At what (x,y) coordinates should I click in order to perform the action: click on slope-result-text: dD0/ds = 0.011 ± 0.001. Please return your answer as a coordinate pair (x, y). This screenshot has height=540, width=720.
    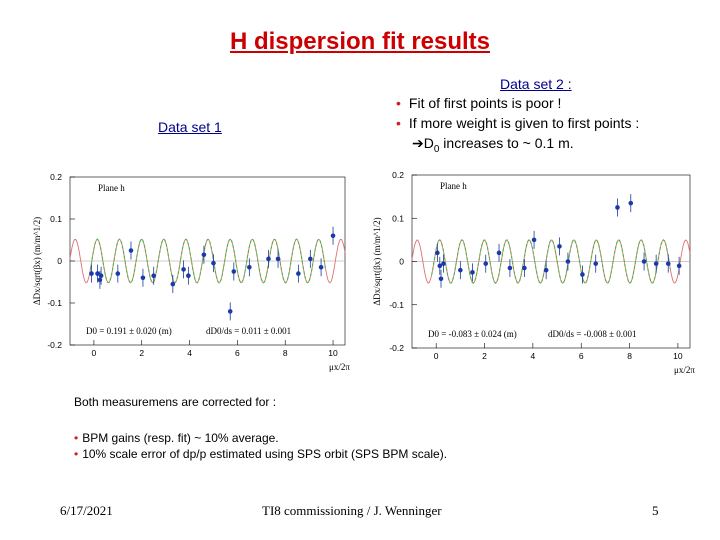
    Looking at the image, I should click on (248, 331).